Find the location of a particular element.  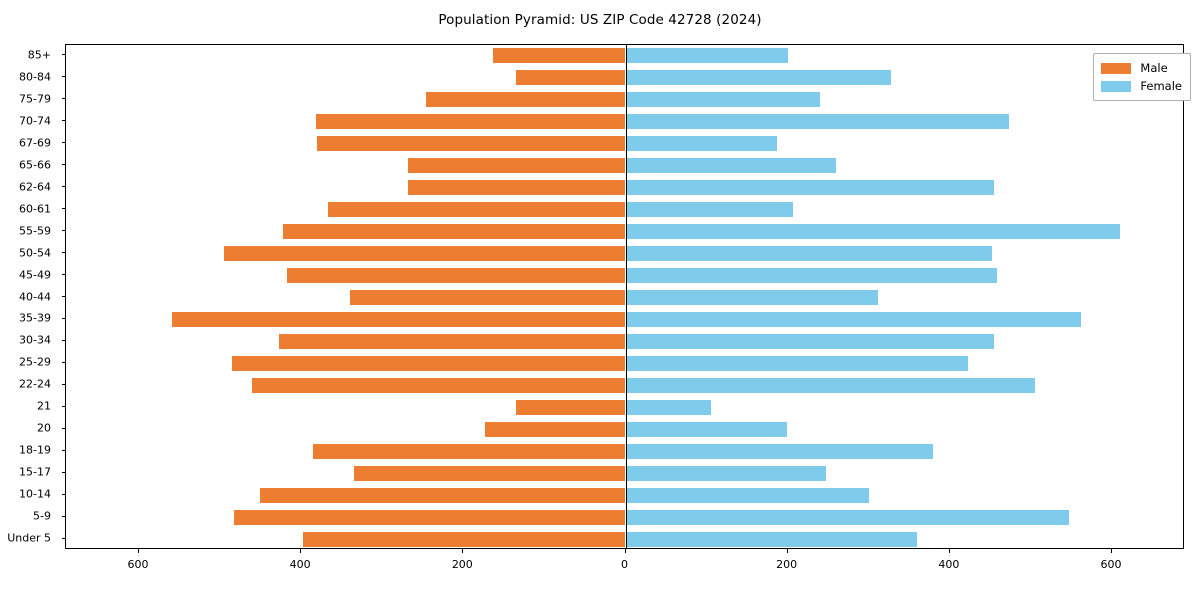

x-tick-label: 0 is located at coordinates (624, 564).